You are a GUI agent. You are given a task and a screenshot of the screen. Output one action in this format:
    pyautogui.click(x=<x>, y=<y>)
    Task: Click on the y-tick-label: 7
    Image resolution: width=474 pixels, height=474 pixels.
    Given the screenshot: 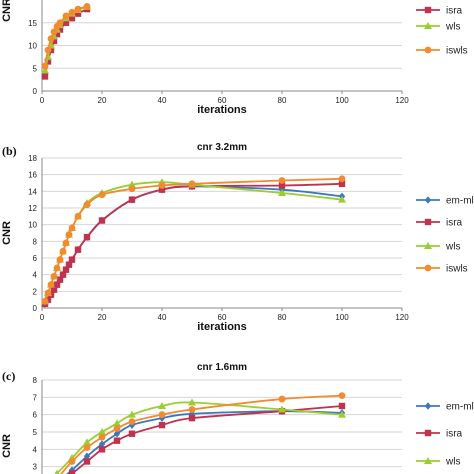 What is the action you would take?
    pyautogui.click(x=35, y=397)
    